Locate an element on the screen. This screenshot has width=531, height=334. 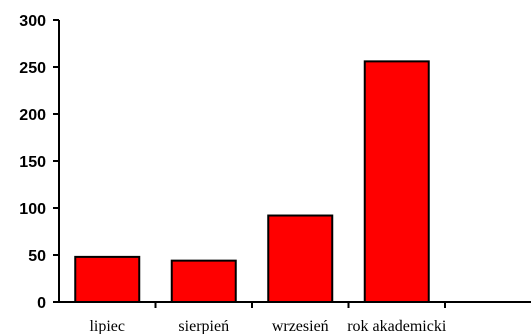
x-tick-label: wrzesień is located at coordinates (300, 326).